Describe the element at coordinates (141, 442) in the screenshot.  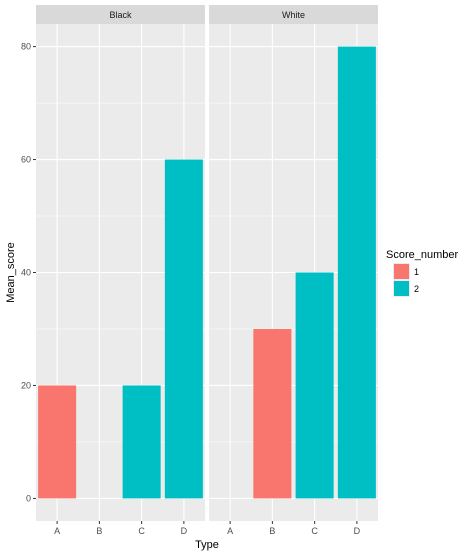
I see `bar-black-c` at that location.